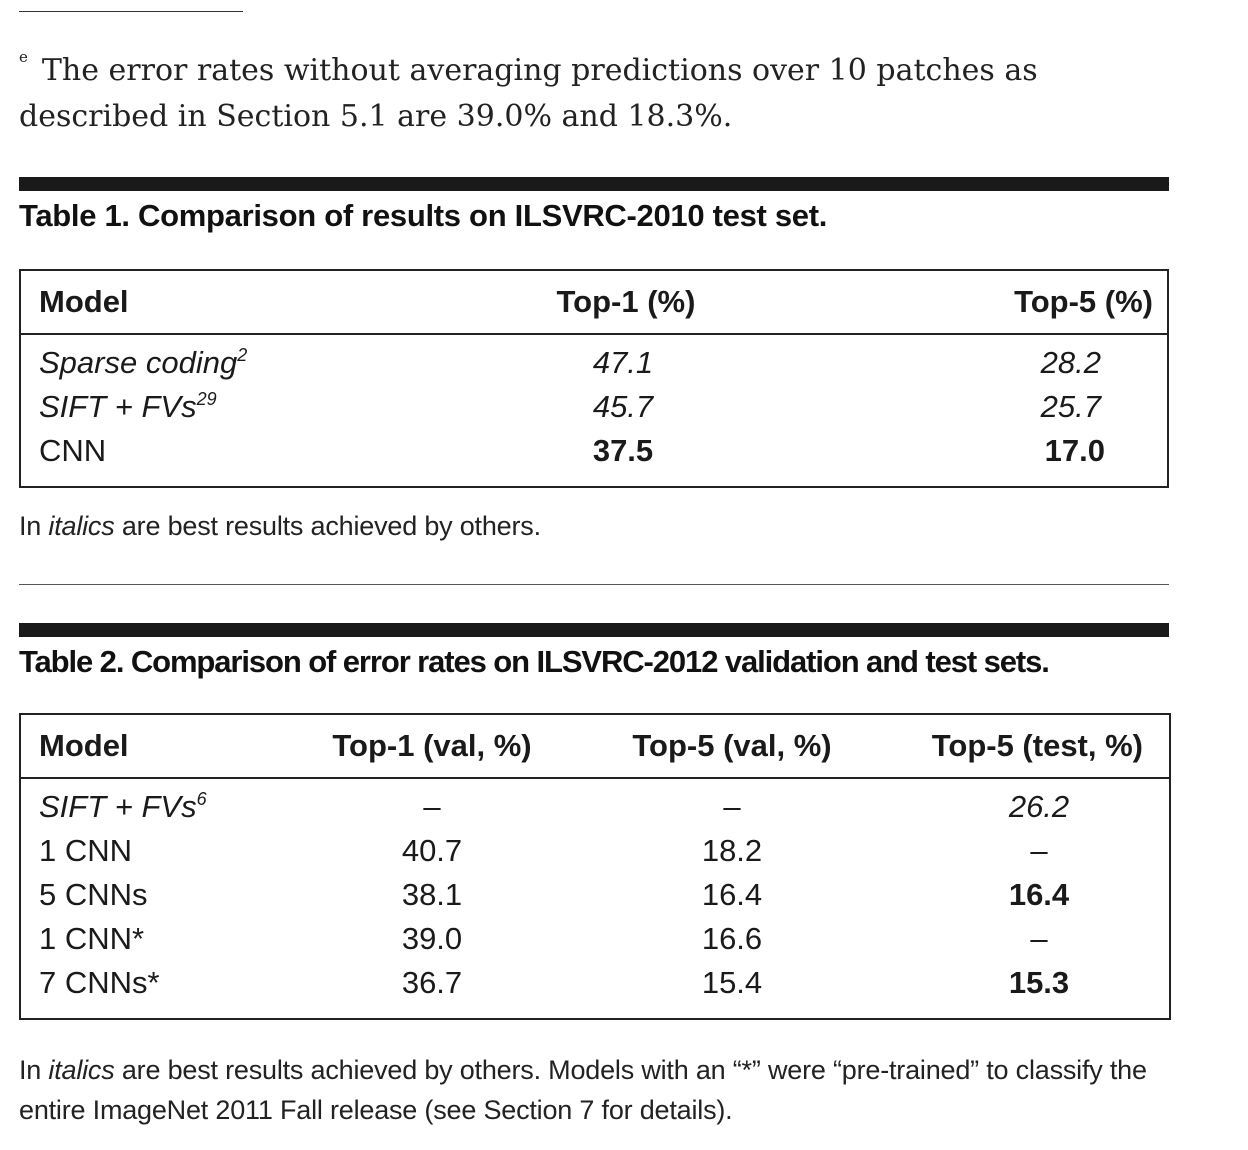 This screenshot has width=1248, height=1150. What do you see at coordinates (595, 983) in the screenshot?
I see `table-row: 7 CNNs* 36.7 15.4 15.3` at bounding box center [595, 983].